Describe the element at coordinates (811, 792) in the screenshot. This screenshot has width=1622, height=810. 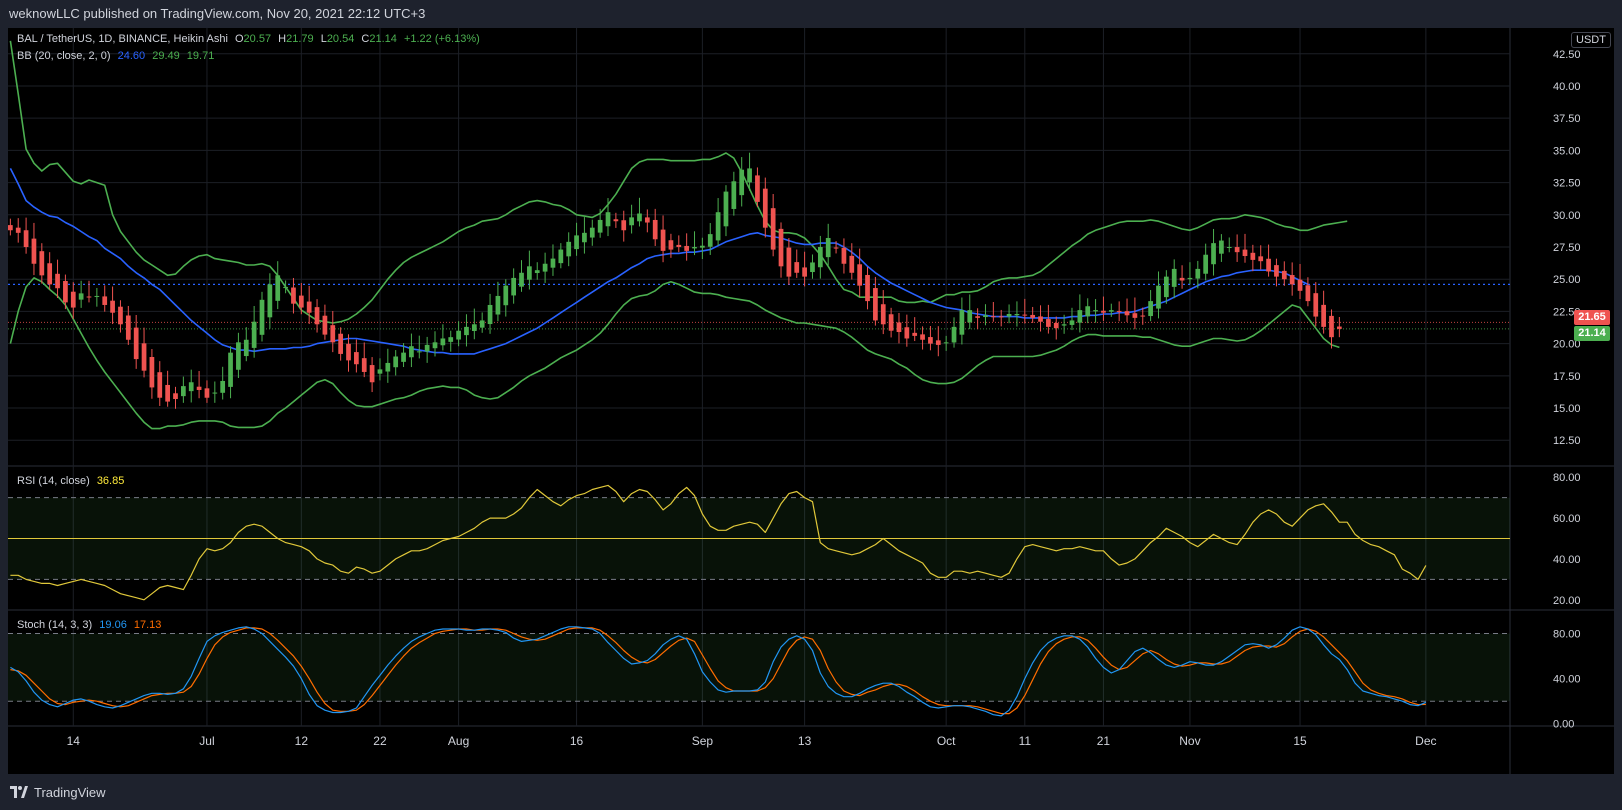
I see `footer-bar: TradingView` at that location.